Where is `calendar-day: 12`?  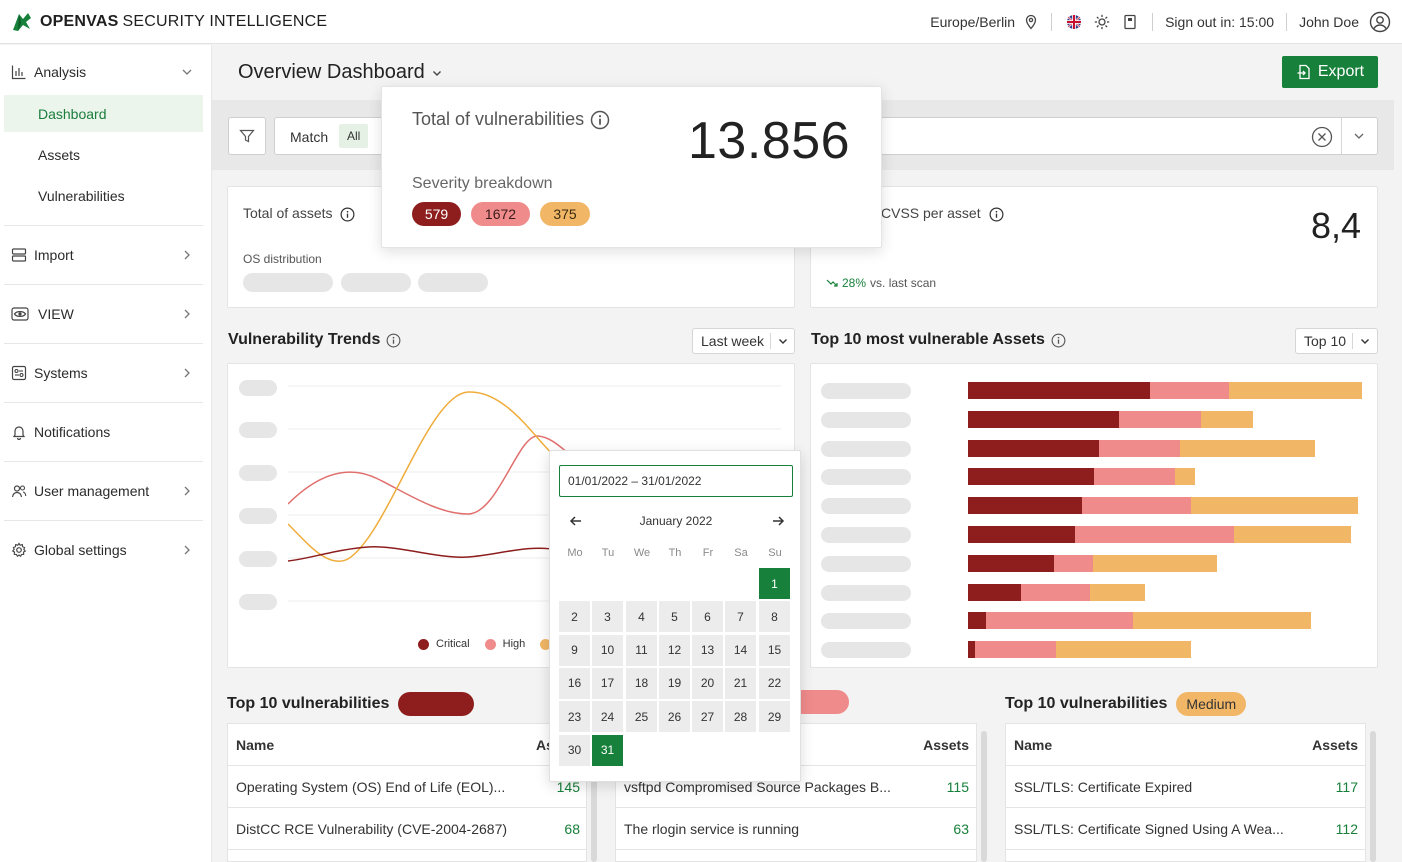 calendar-day: 12 is located at coordinates (674, 650).